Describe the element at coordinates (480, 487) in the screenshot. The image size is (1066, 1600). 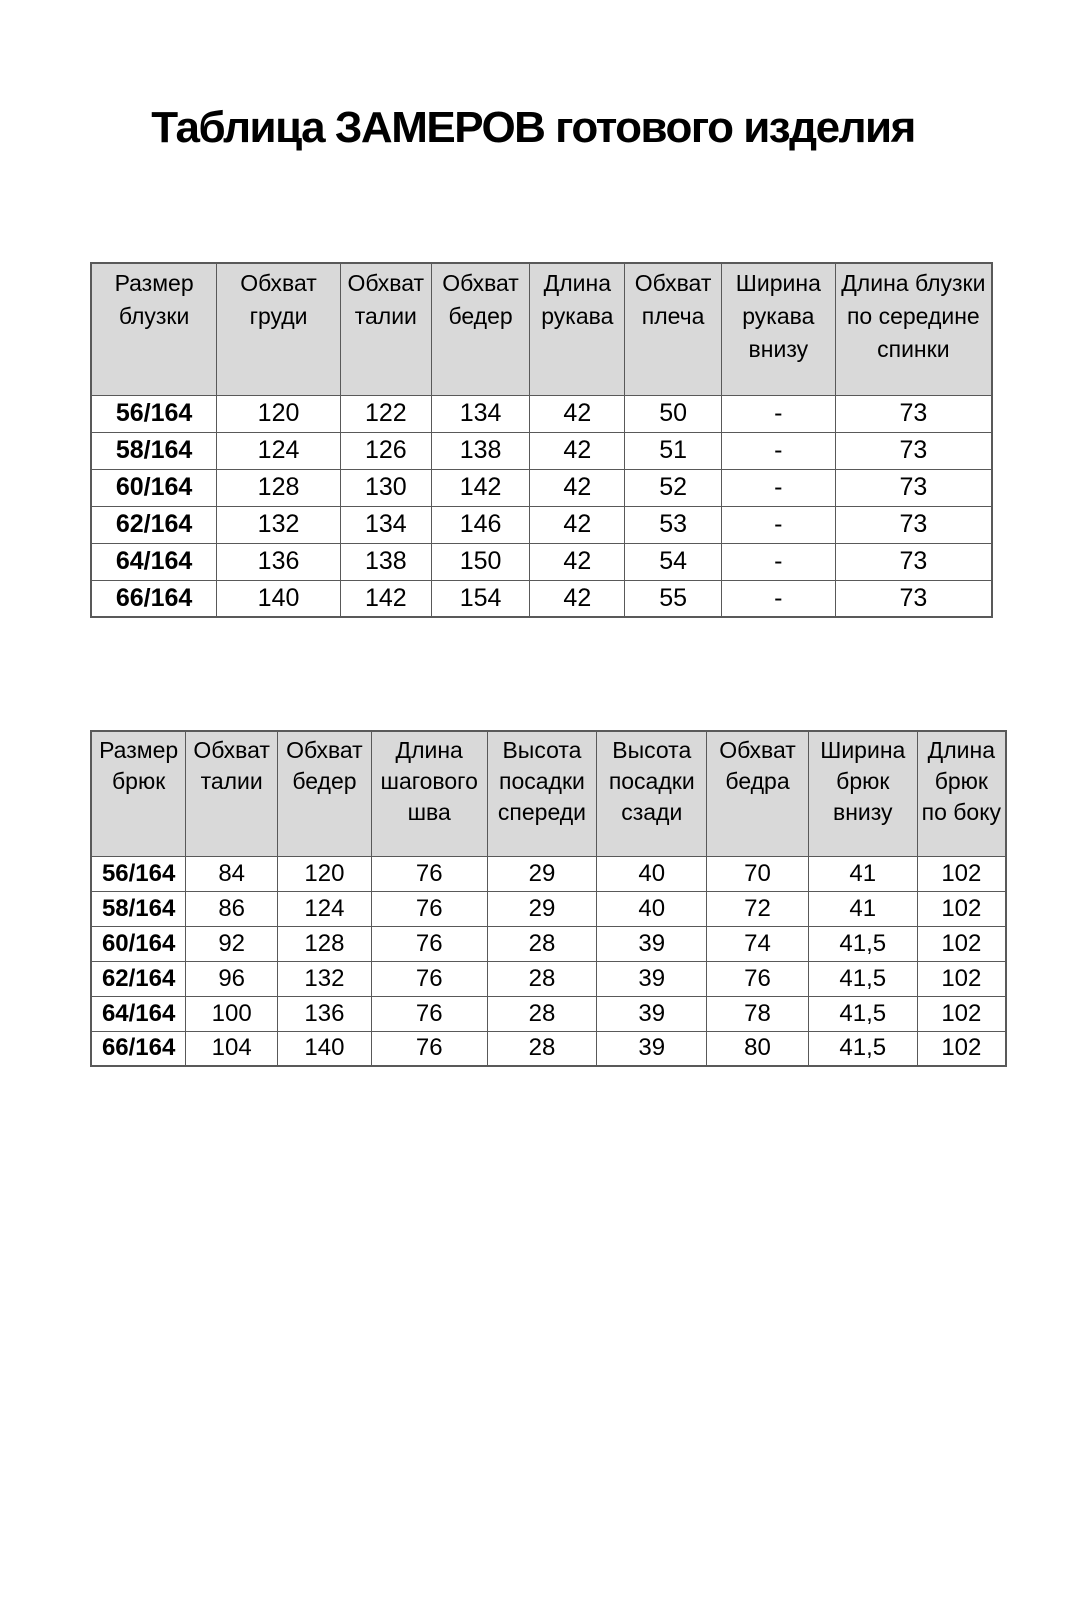
I see `value-cell: 142` at that location.